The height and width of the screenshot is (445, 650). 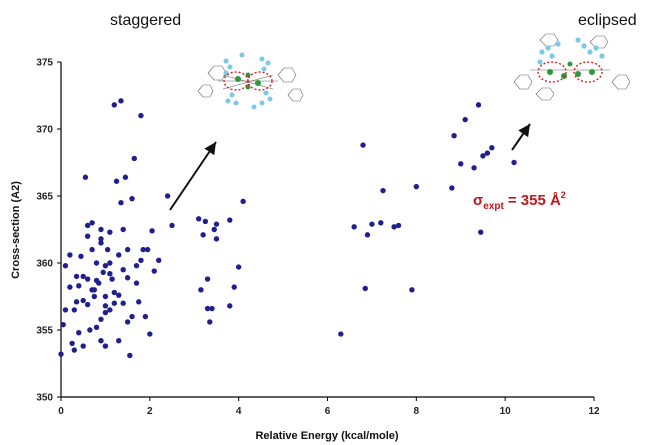 What do you see at coordinates (328, 411) in the screenshot?
I see `x-tick-label: 6` at bounding box center [328, 411].